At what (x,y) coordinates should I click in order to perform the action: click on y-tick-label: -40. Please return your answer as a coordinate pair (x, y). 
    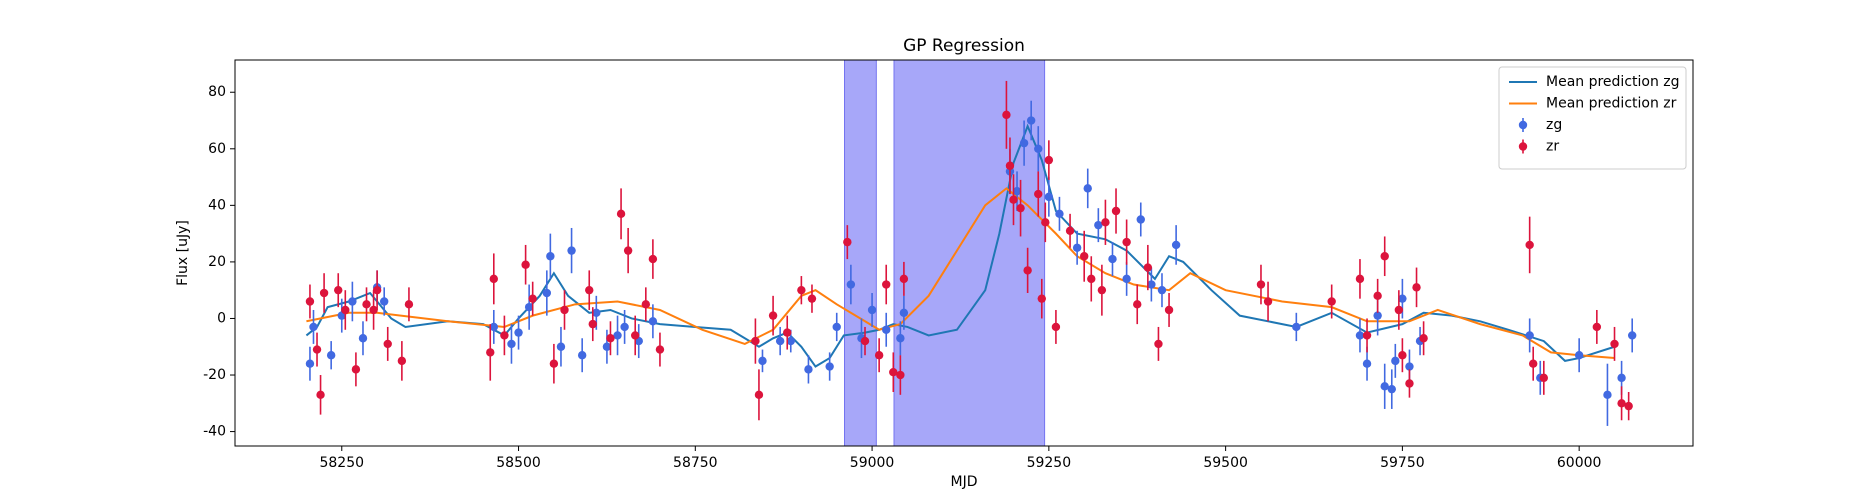
    Looking at the image, I should click on (214, 432).